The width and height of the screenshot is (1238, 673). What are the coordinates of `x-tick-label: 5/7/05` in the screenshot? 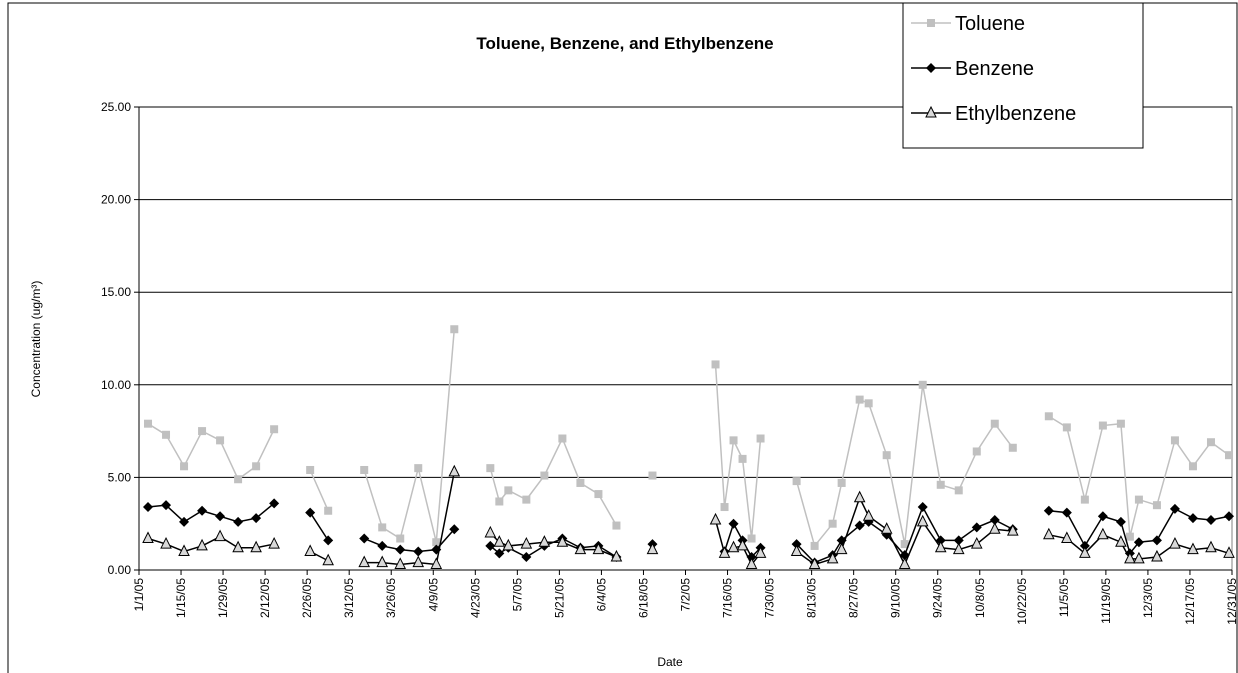 It's located at (517, 595).